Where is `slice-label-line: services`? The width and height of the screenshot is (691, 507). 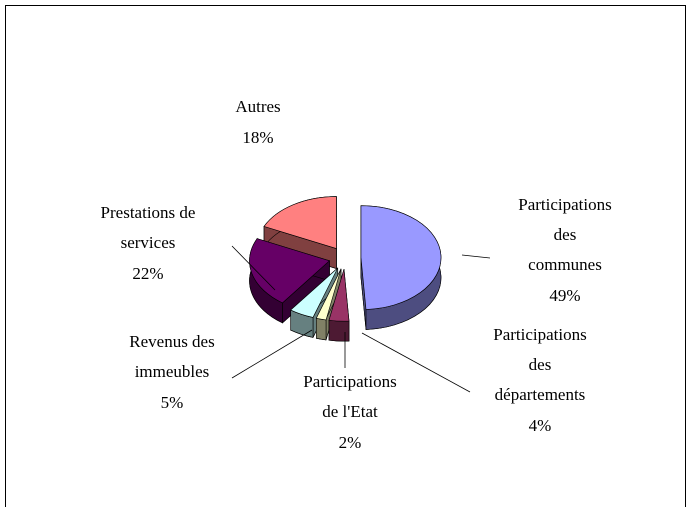
slice-label-line: services is located at coordinates (148, 242).